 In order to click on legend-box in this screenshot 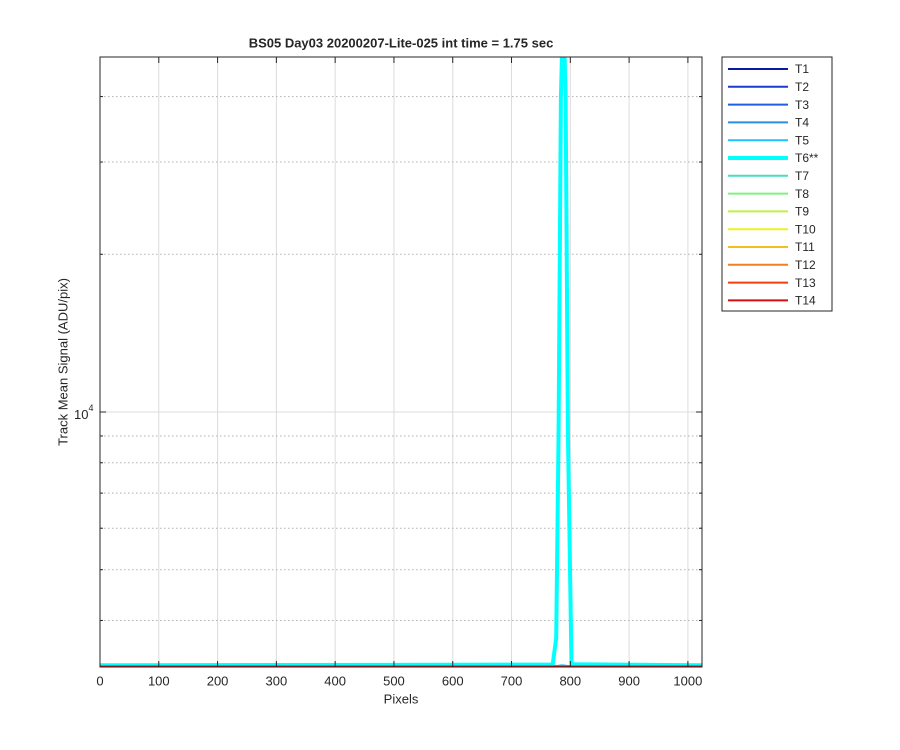, I will do `click(777, 184)`.